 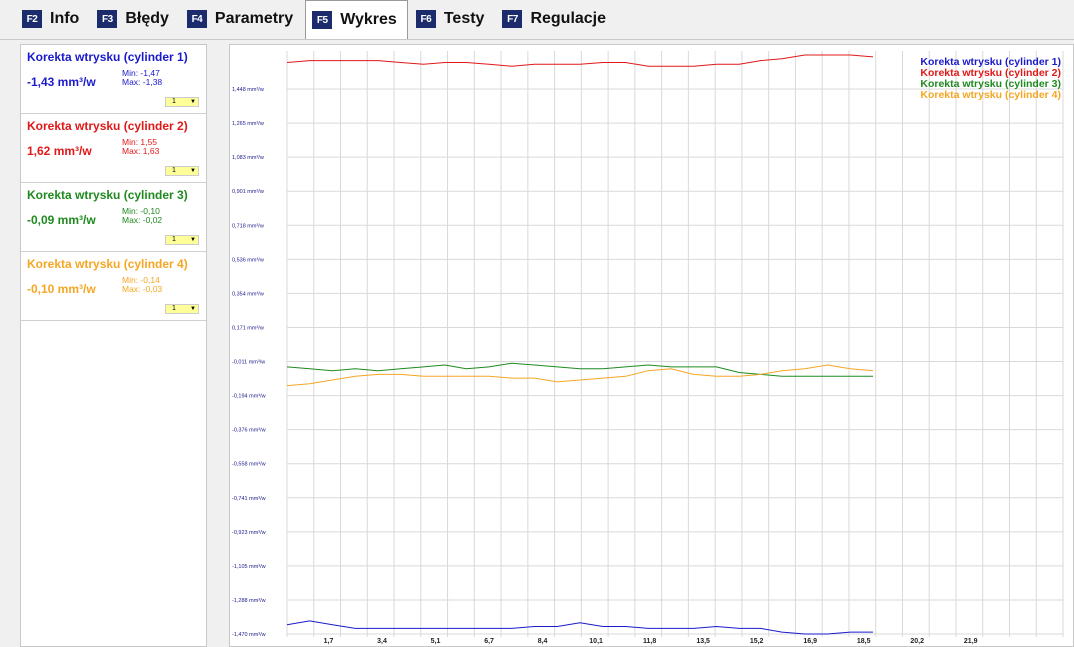 I want to click on sensor-min: Min: -1,47, so click(x=141, y=73).